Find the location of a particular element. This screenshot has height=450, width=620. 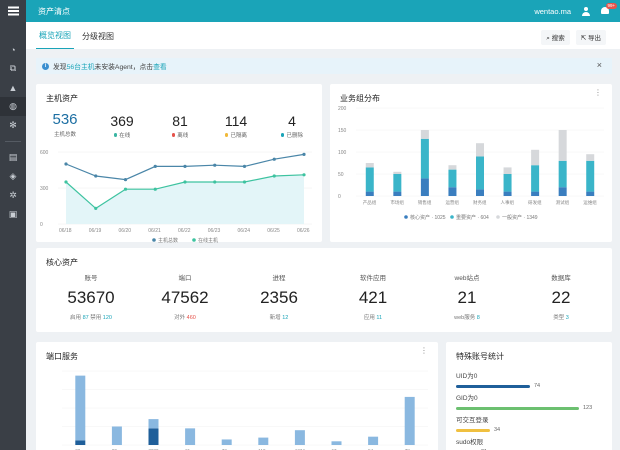

user-icon is located at coordinates (585, 11).